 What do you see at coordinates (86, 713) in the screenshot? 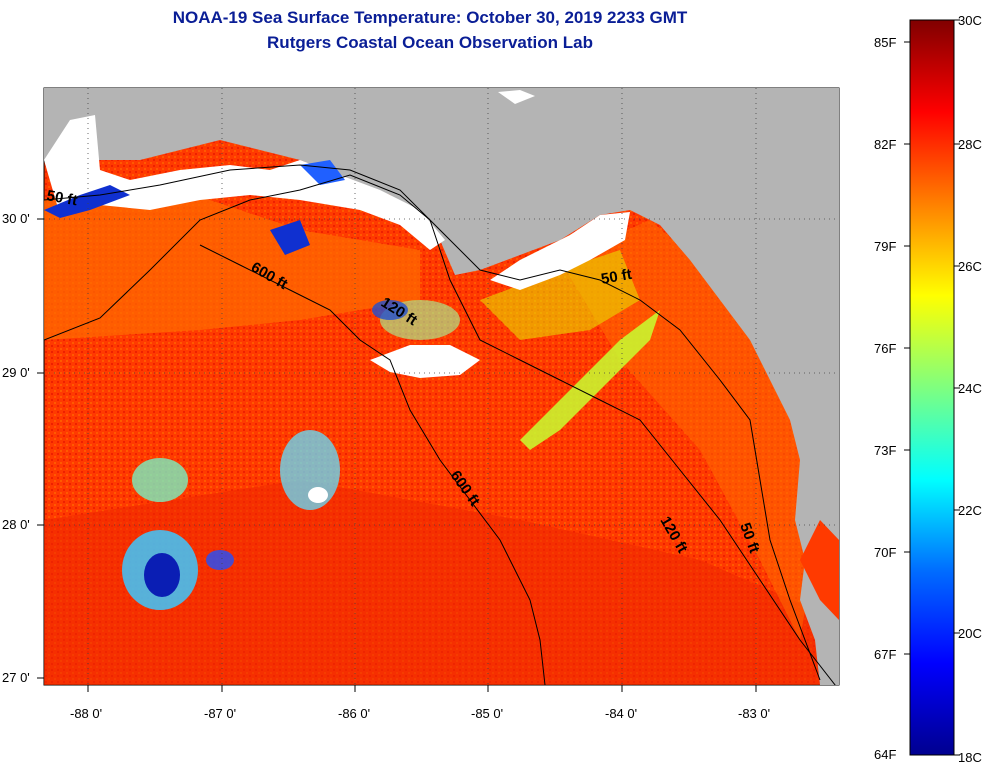
I see `lon-tick-label: -88 0'` at bounding box center [86, 713].